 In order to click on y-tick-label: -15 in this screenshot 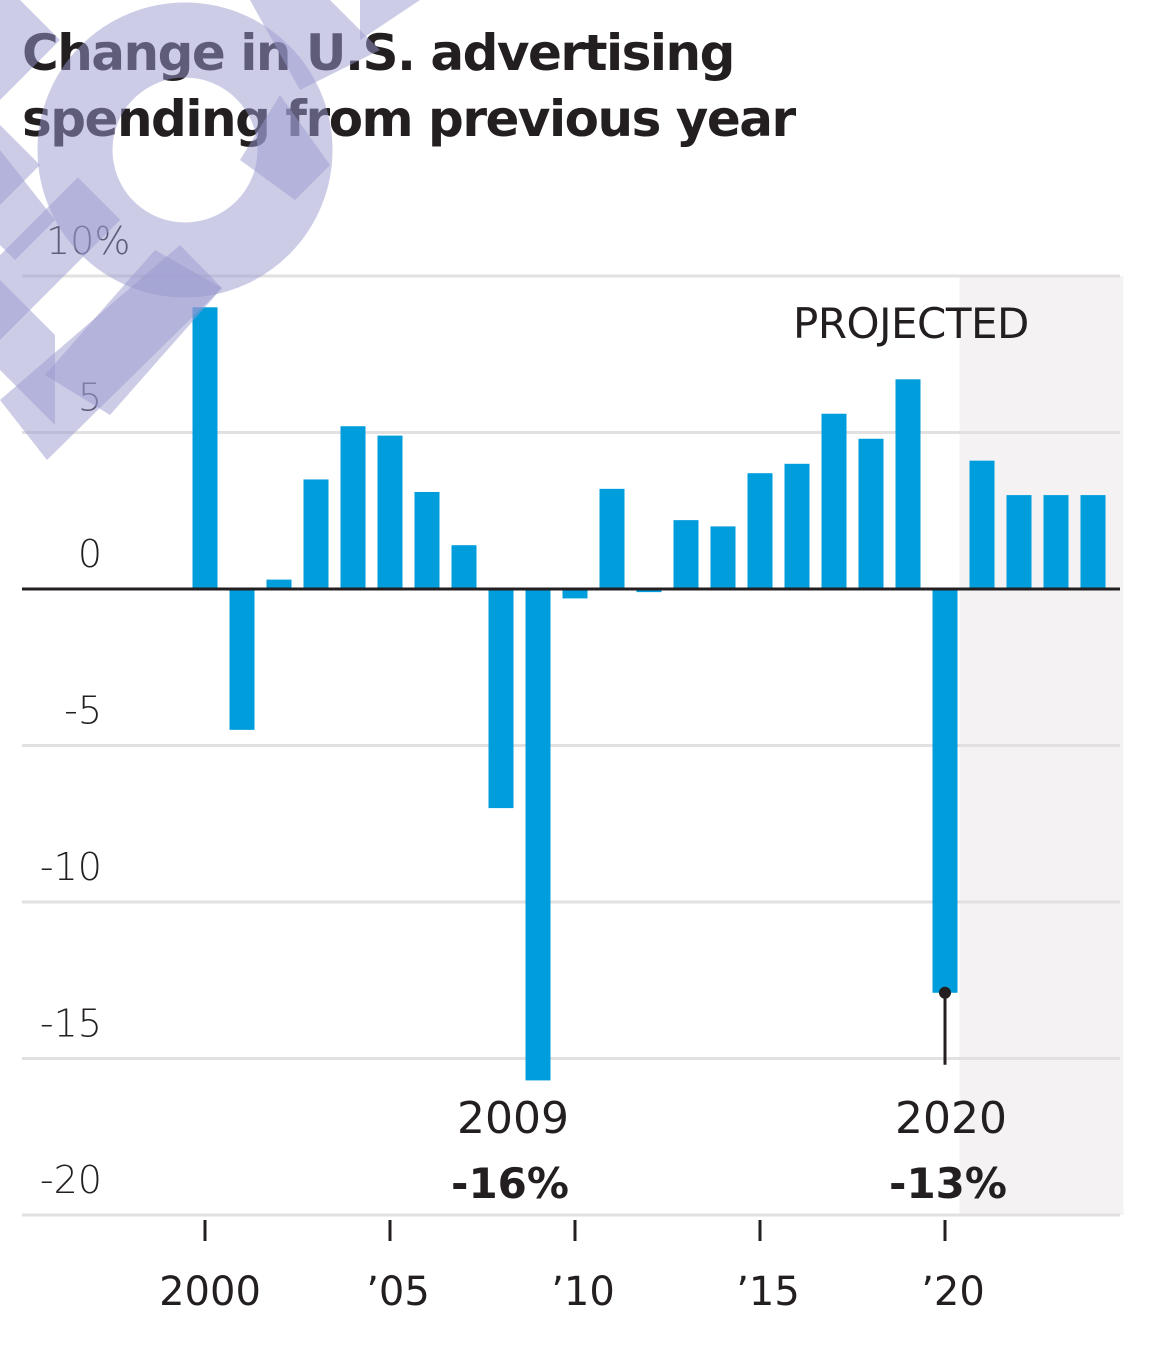, I will do `click(71, 1024)`.